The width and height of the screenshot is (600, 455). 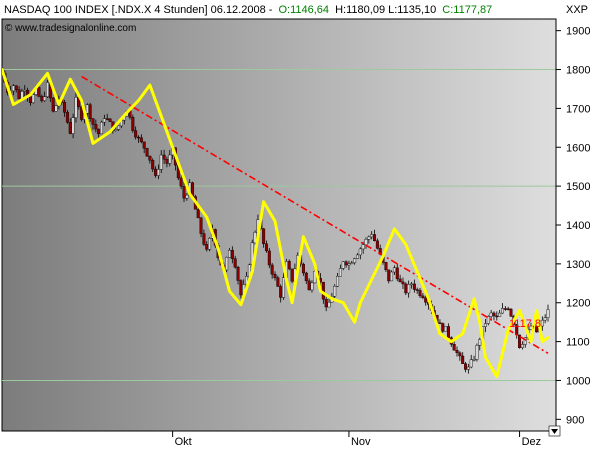 I want to click on watermark-text: © www.tradesignalonline.com, so click(x=70, y=28).